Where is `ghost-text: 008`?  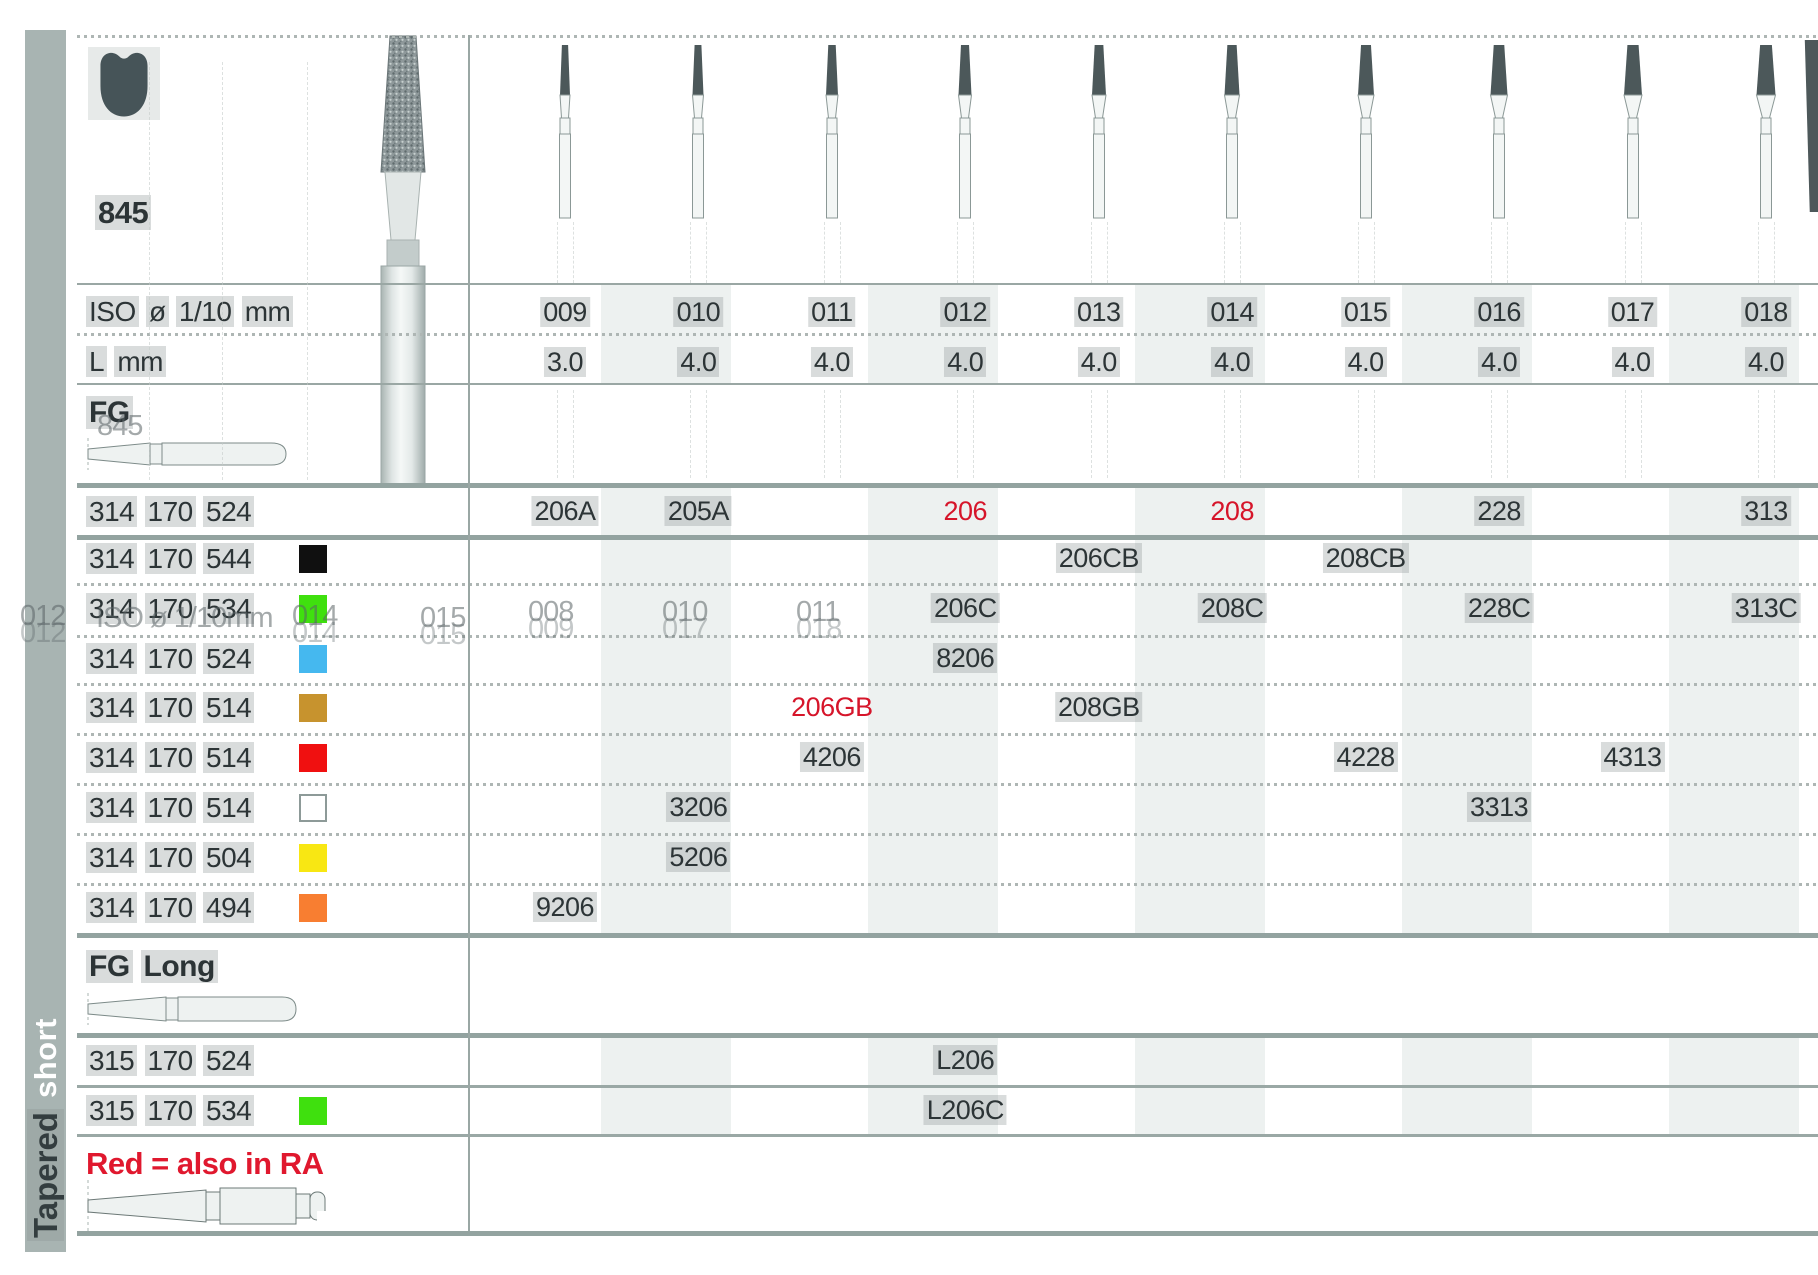
ghost-text: 008 is located at coordinates (551, 612).